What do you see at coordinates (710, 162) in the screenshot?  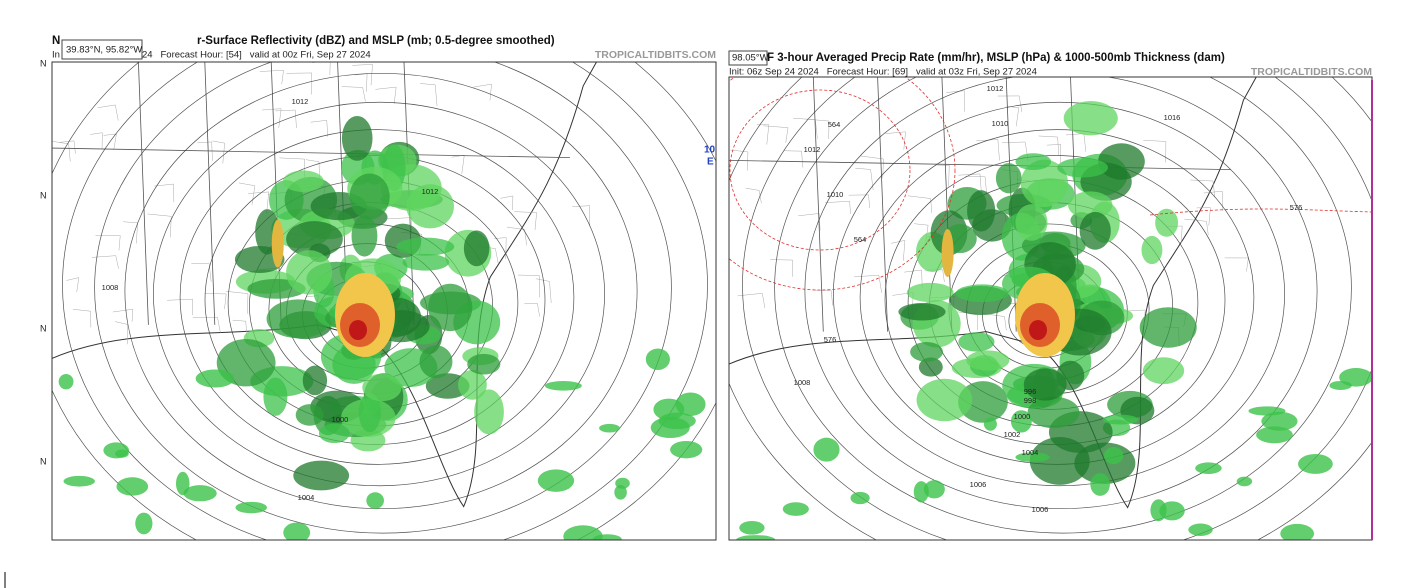 I see `side-mark: Ε` at bounding box center [710, 162].